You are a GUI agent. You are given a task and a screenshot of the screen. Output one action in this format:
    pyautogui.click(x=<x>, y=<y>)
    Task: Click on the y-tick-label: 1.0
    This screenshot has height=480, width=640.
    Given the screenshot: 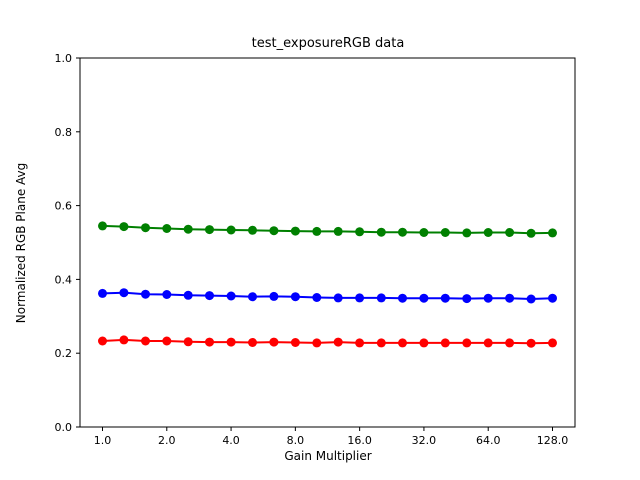 What is the action you would take?
    pyautogui.click(x=64, y=58)
    